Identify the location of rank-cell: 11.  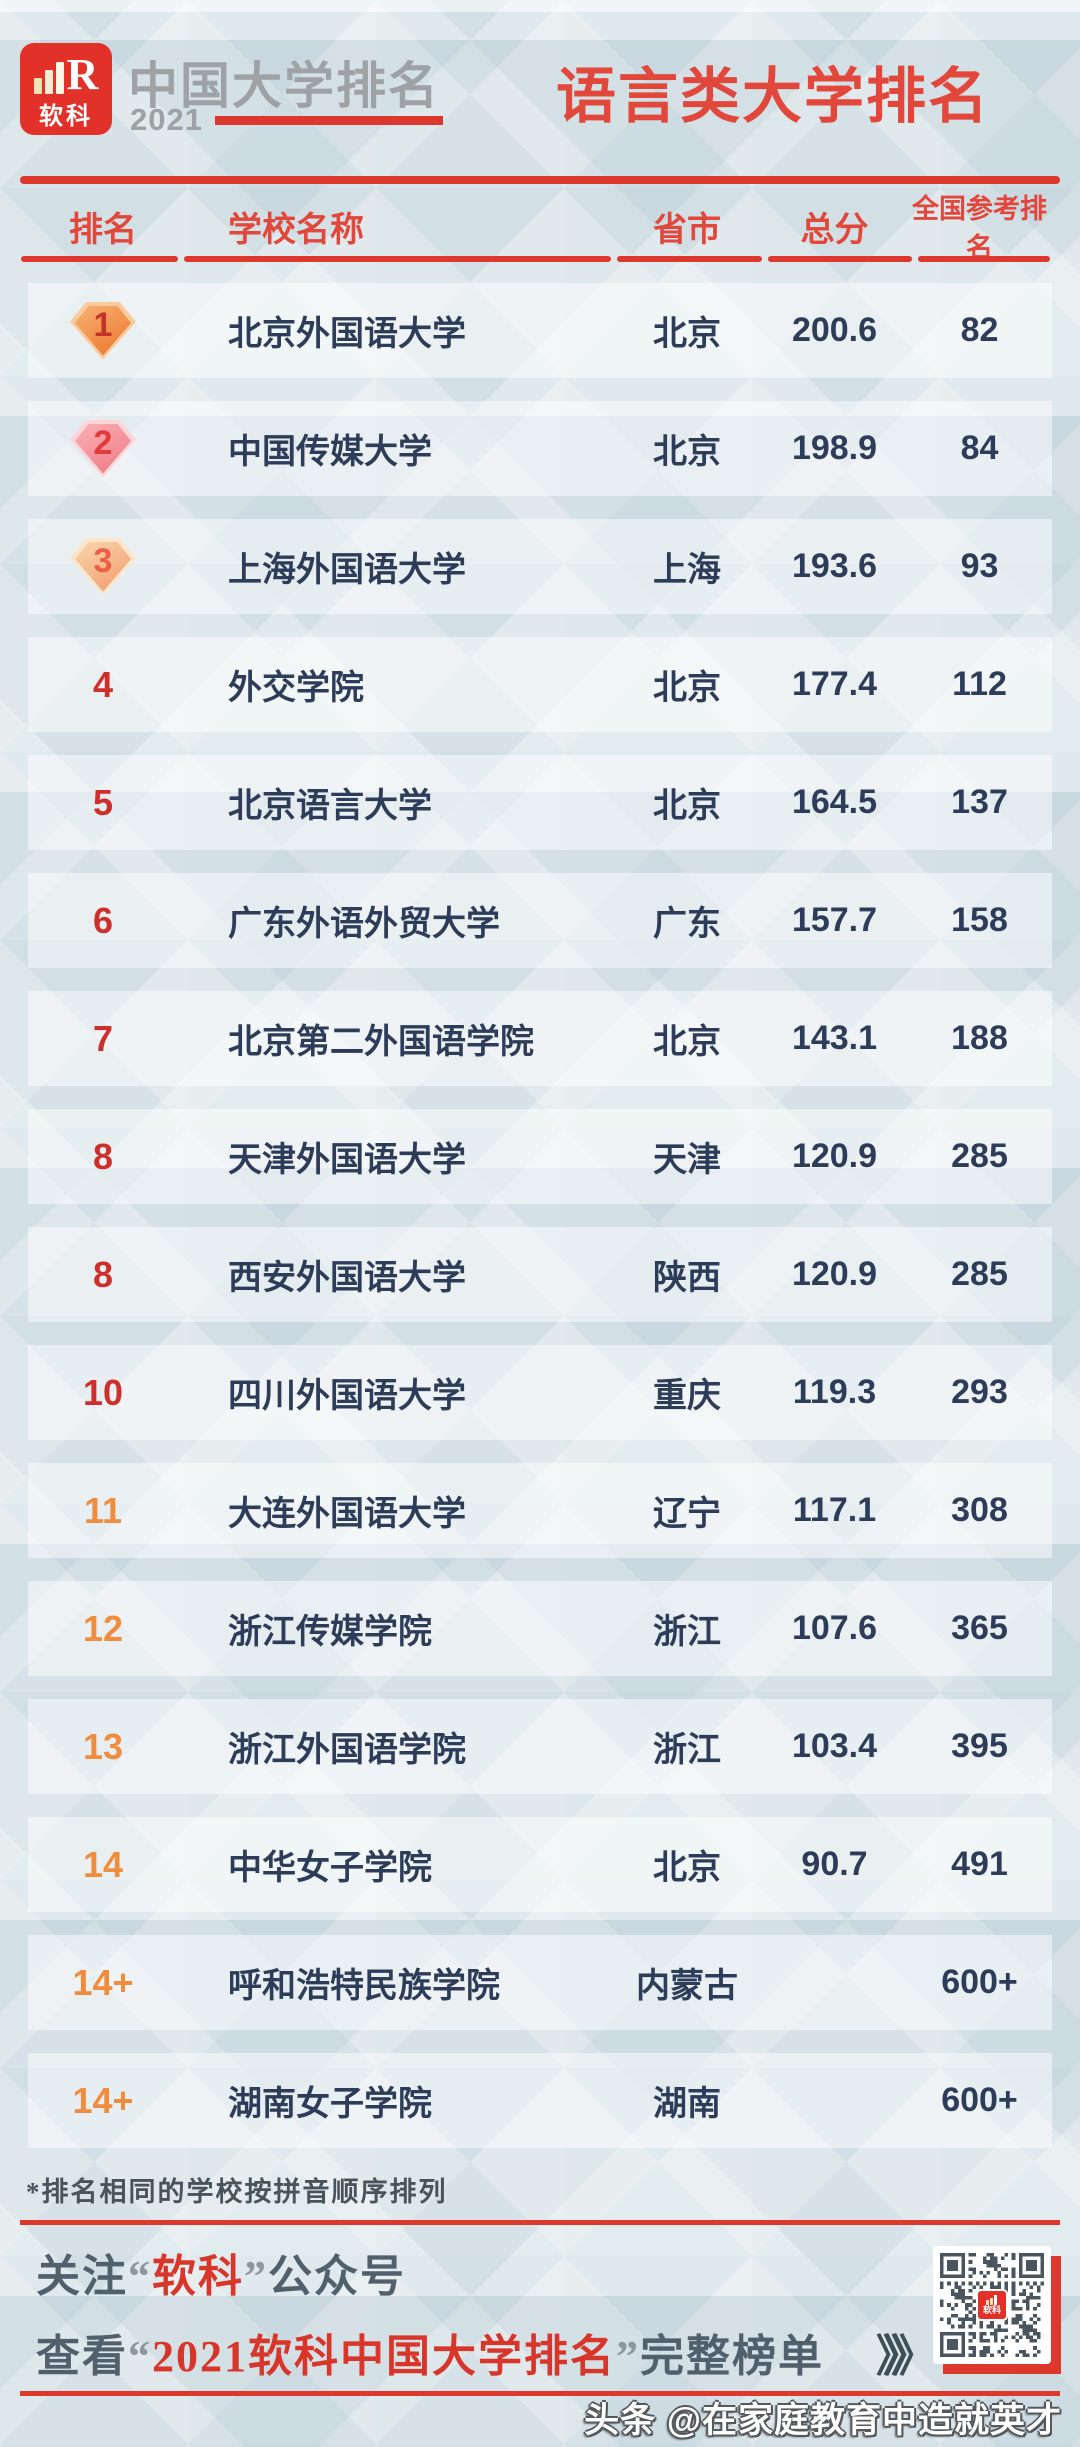
(103, 1511).